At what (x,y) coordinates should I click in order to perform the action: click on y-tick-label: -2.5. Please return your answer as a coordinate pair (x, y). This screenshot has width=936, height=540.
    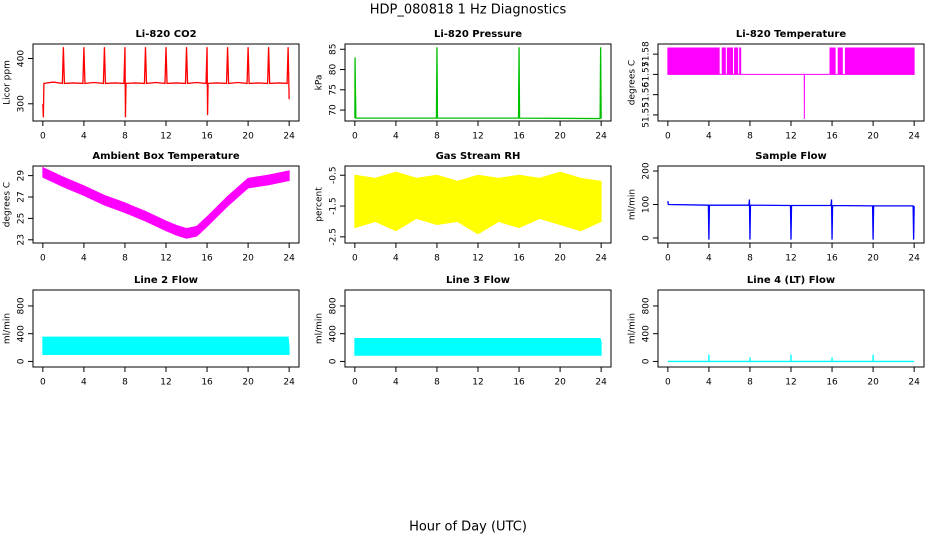
    Looking at the image, I should click on (334, 237).